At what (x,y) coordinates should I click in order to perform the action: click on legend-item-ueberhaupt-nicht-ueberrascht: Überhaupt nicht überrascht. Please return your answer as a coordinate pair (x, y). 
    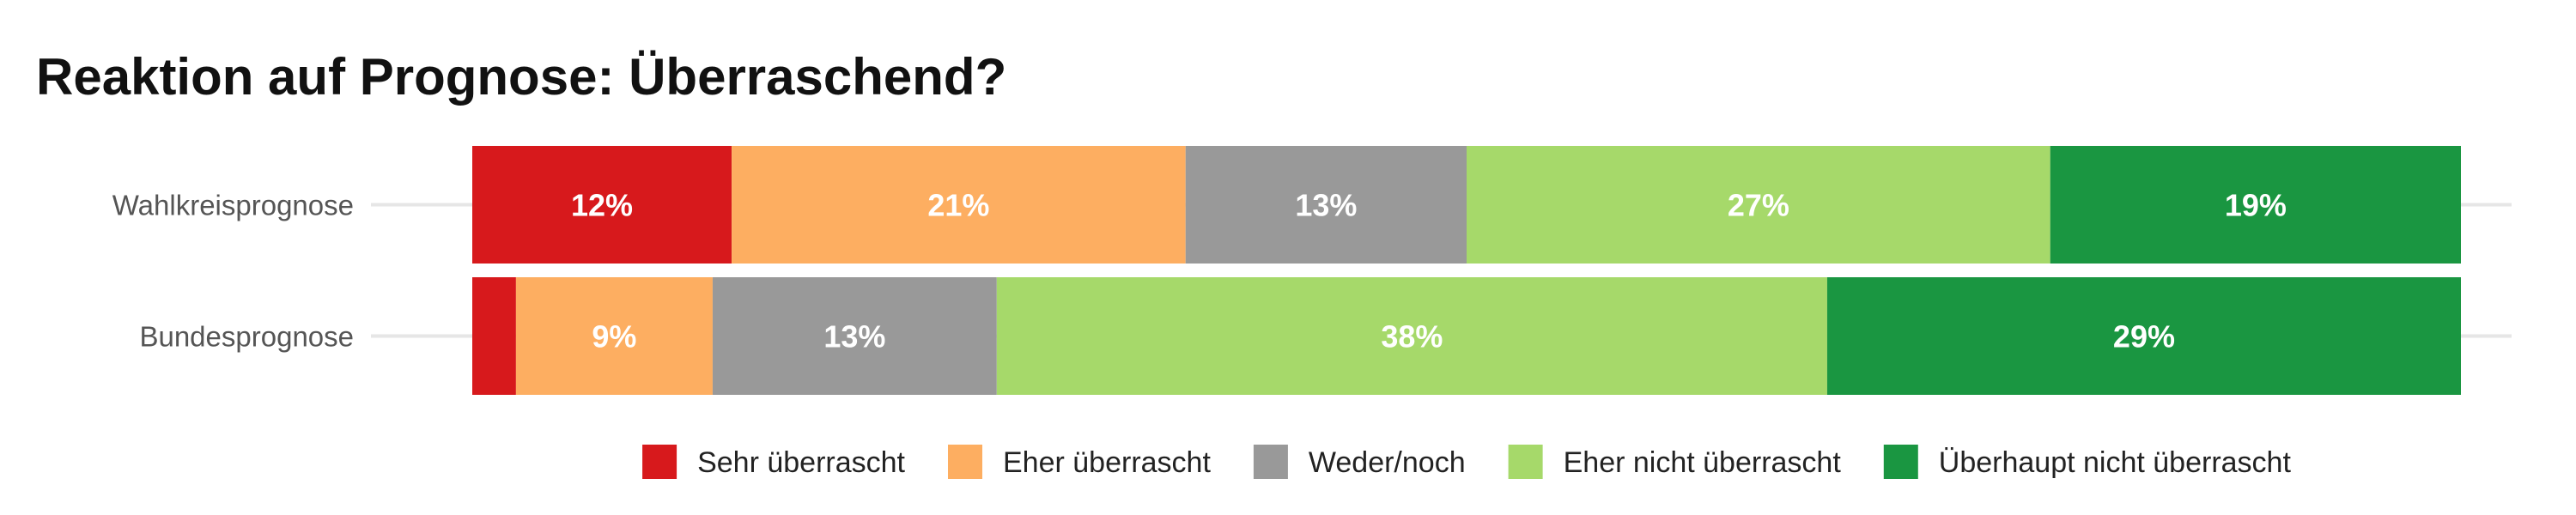
    Looking at the image, I should click on (2087, 462).